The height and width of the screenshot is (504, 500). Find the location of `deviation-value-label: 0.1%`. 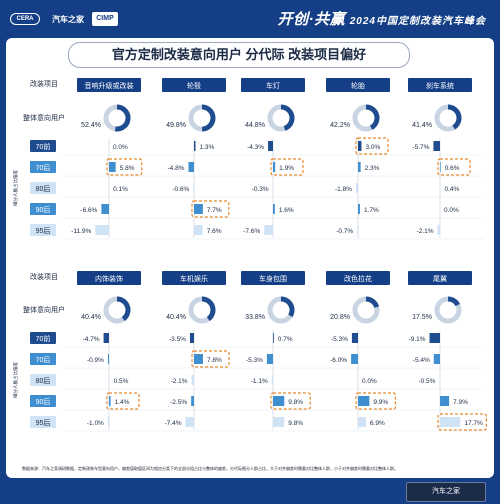

deviation-value-label: 0.1% is located at coordinates (120, 189).